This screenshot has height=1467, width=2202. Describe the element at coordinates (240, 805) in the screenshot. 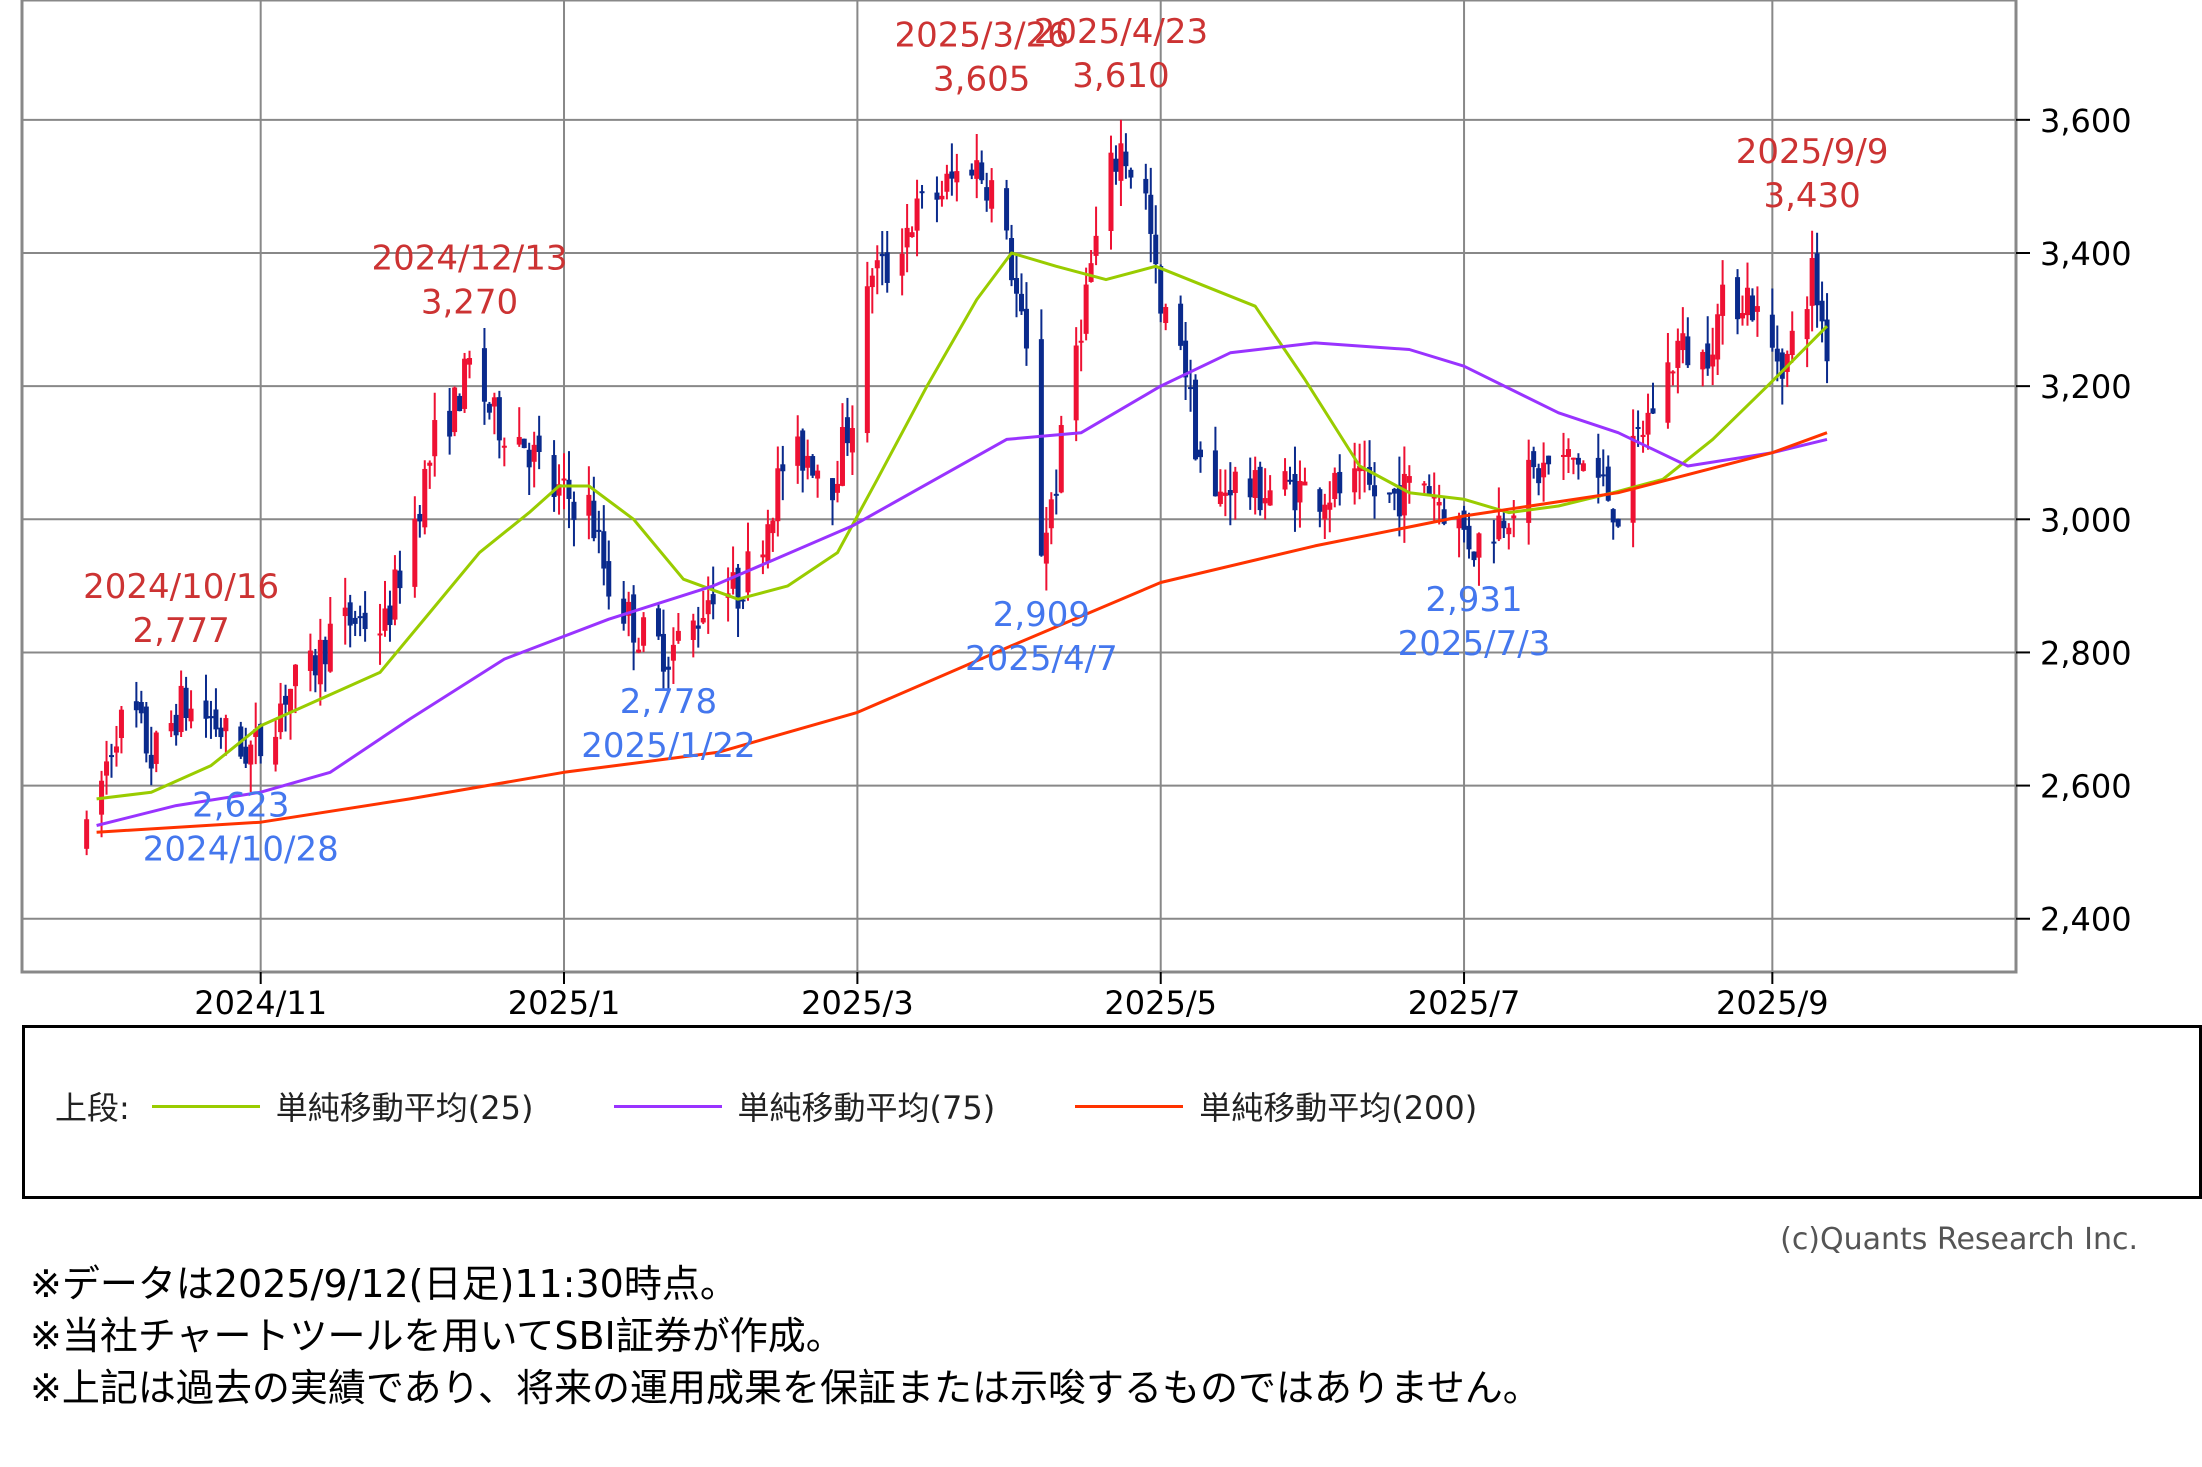

I see `annotation-line-1: 2,623` at that location.